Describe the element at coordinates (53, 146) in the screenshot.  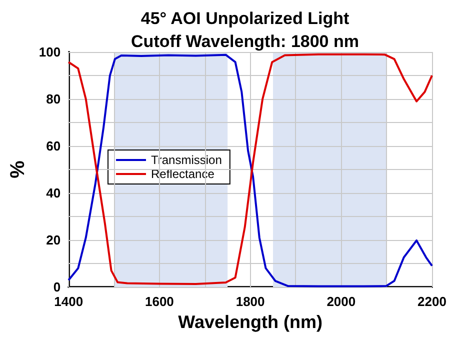
I see `y-tick-label: 60` at that location.